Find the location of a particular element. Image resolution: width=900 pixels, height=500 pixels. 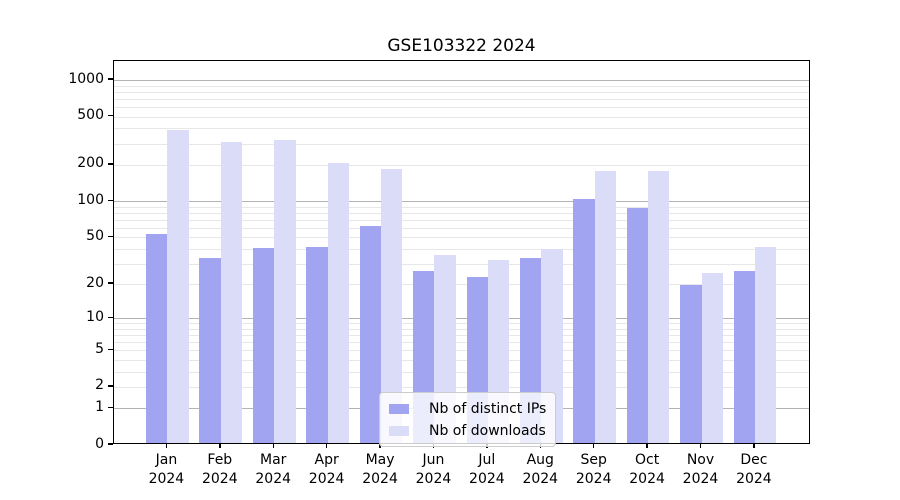

legend-label-distinct-ips: Nb of distinct IPs is located at coordinates (488, 408).